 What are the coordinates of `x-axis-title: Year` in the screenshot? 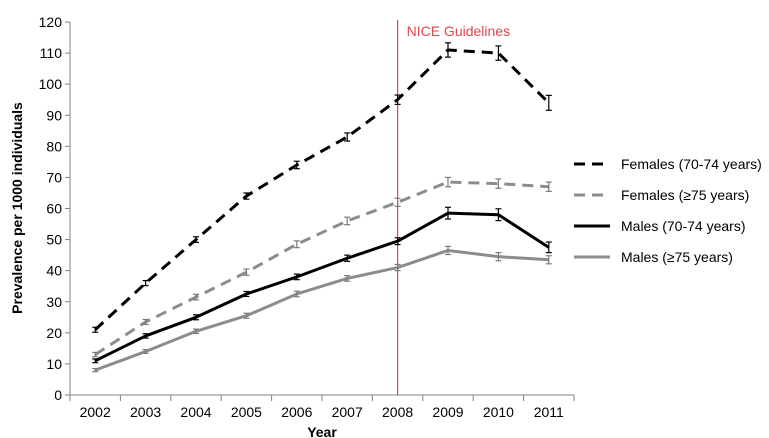 It's located at (322, 431).